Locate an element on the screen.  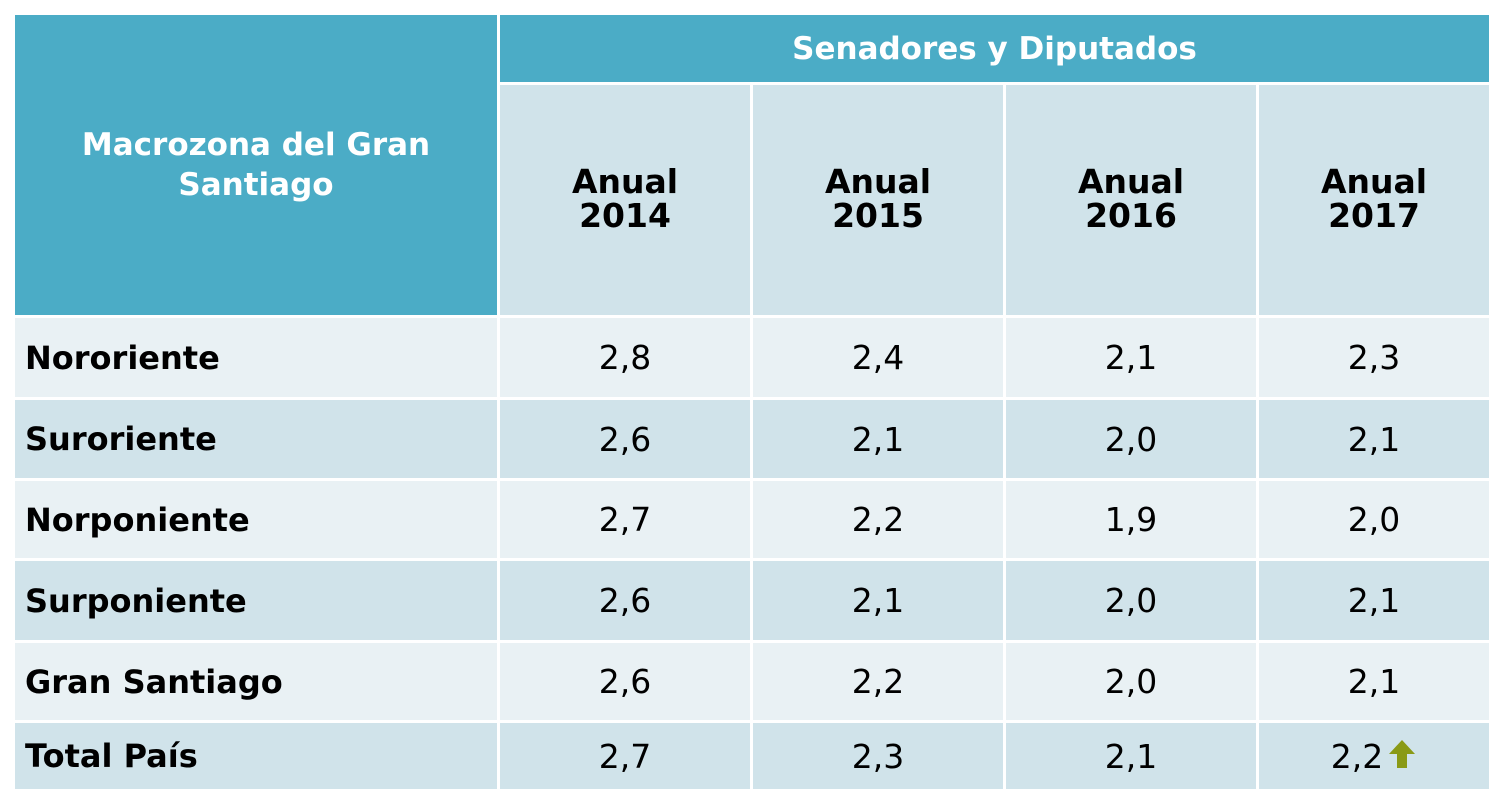
column-header-text: Anual 2017 is located at coordinates (1374, 199).